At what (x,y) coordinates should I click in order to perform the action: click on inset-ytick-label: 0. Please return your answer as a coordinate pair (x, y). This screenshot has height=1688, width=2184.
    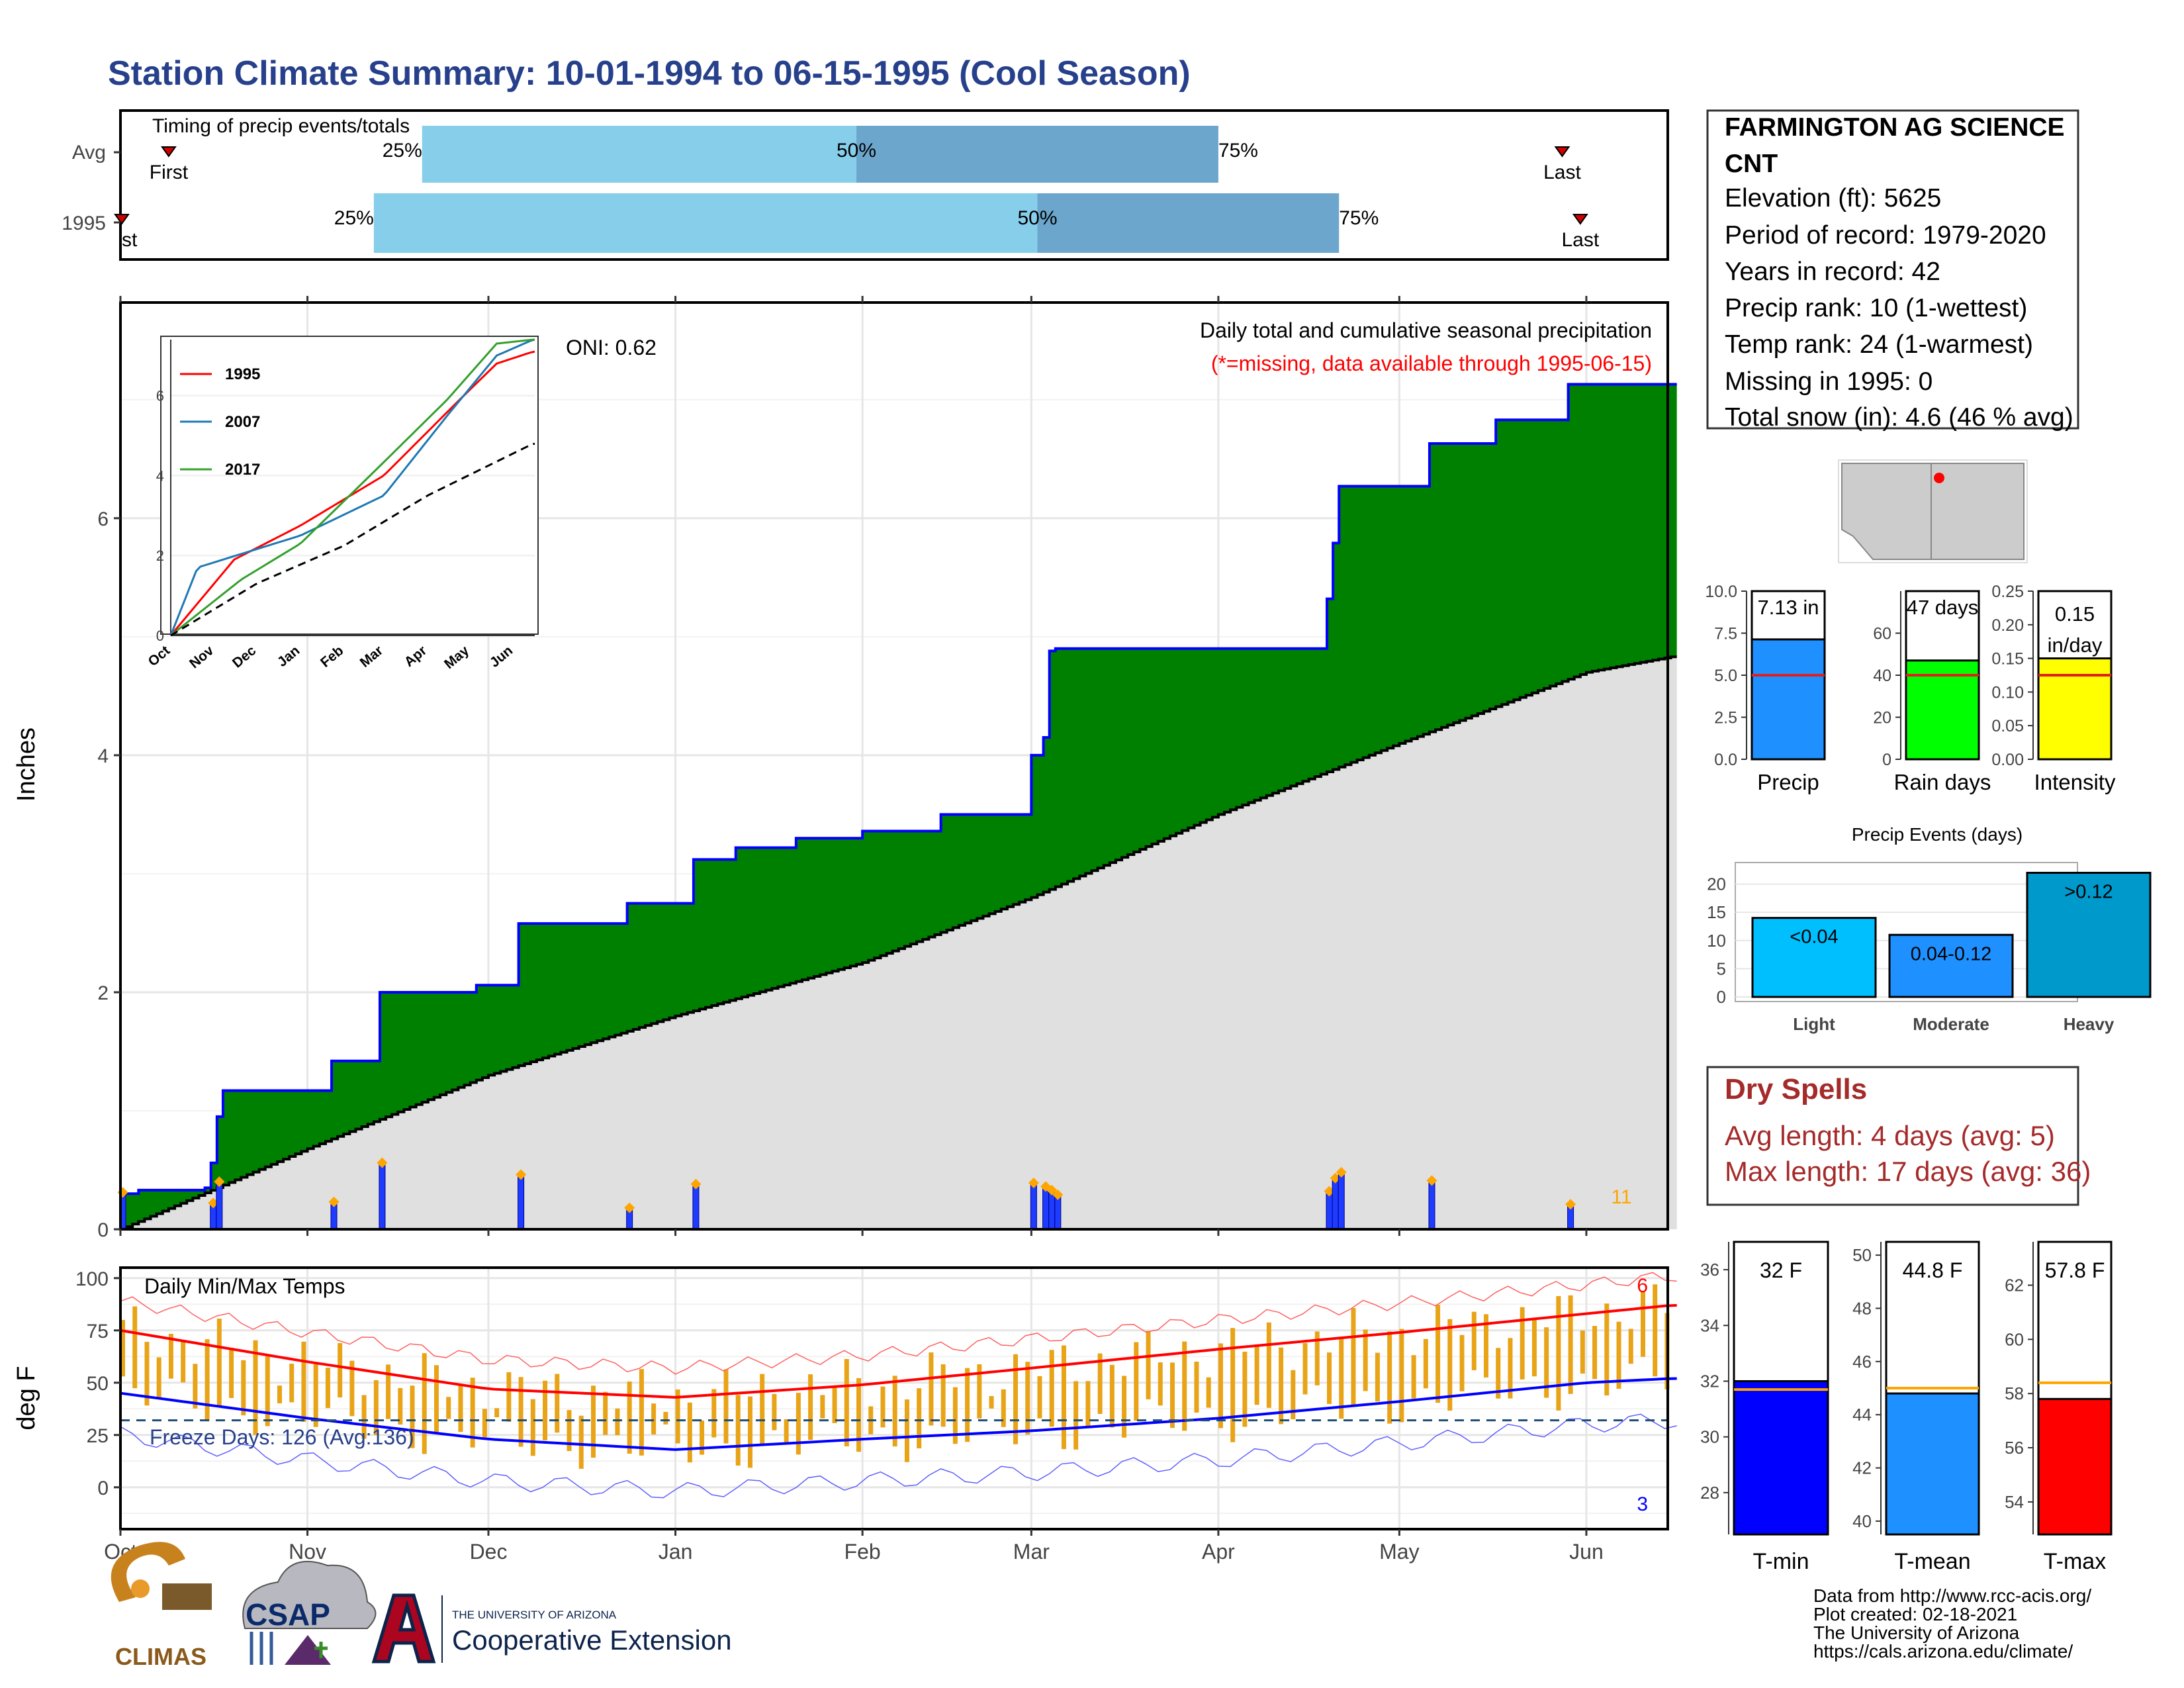
    Looking at the image, I should click on (160, 636).